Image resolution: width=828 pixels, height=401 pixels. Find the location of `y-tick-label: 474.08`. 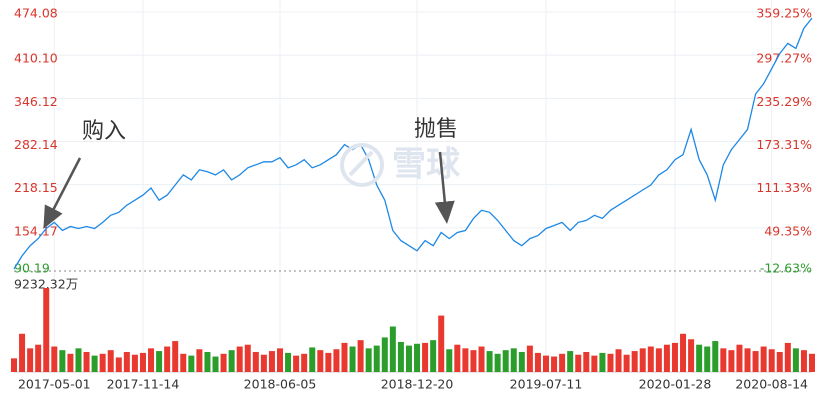

y-tick-label: 474.08 is located at coordinates (36, 13).